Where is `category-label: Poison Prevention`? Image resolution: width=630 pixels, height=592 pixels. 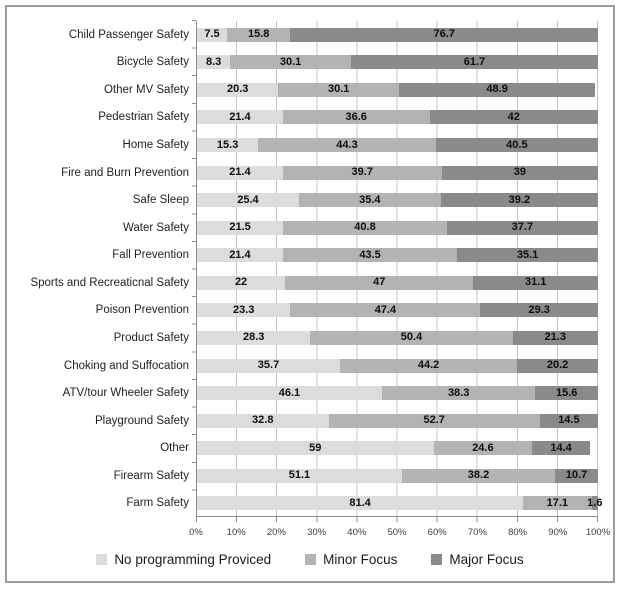
category-label: Poison Prevention is located at coordinates (142, 310).